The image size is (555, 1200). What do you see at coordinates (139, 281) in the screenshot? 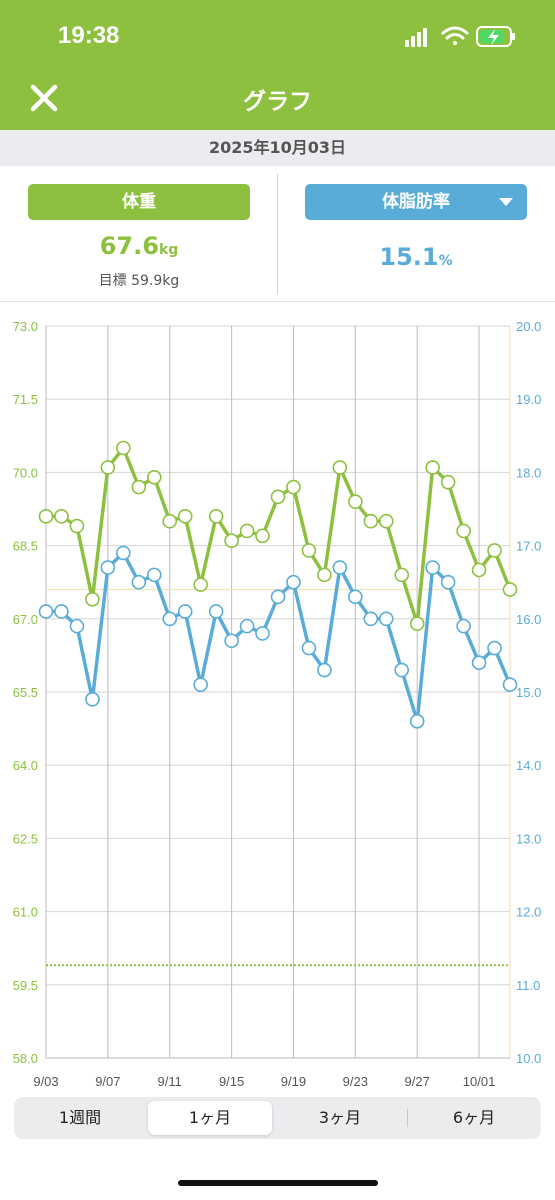
I see `goal-weight: 目標 59.9kg` at bounding box center [139, 281].